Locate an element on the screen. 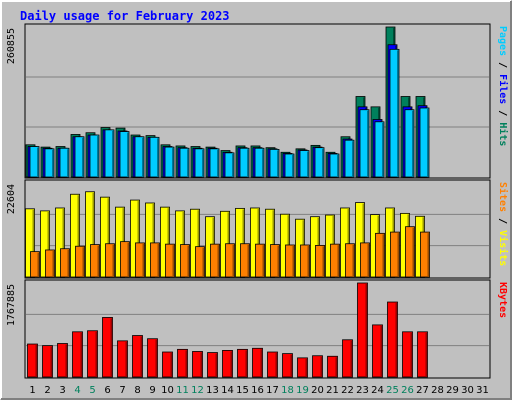  day-label: 9 is located at coordinates (152, 390).